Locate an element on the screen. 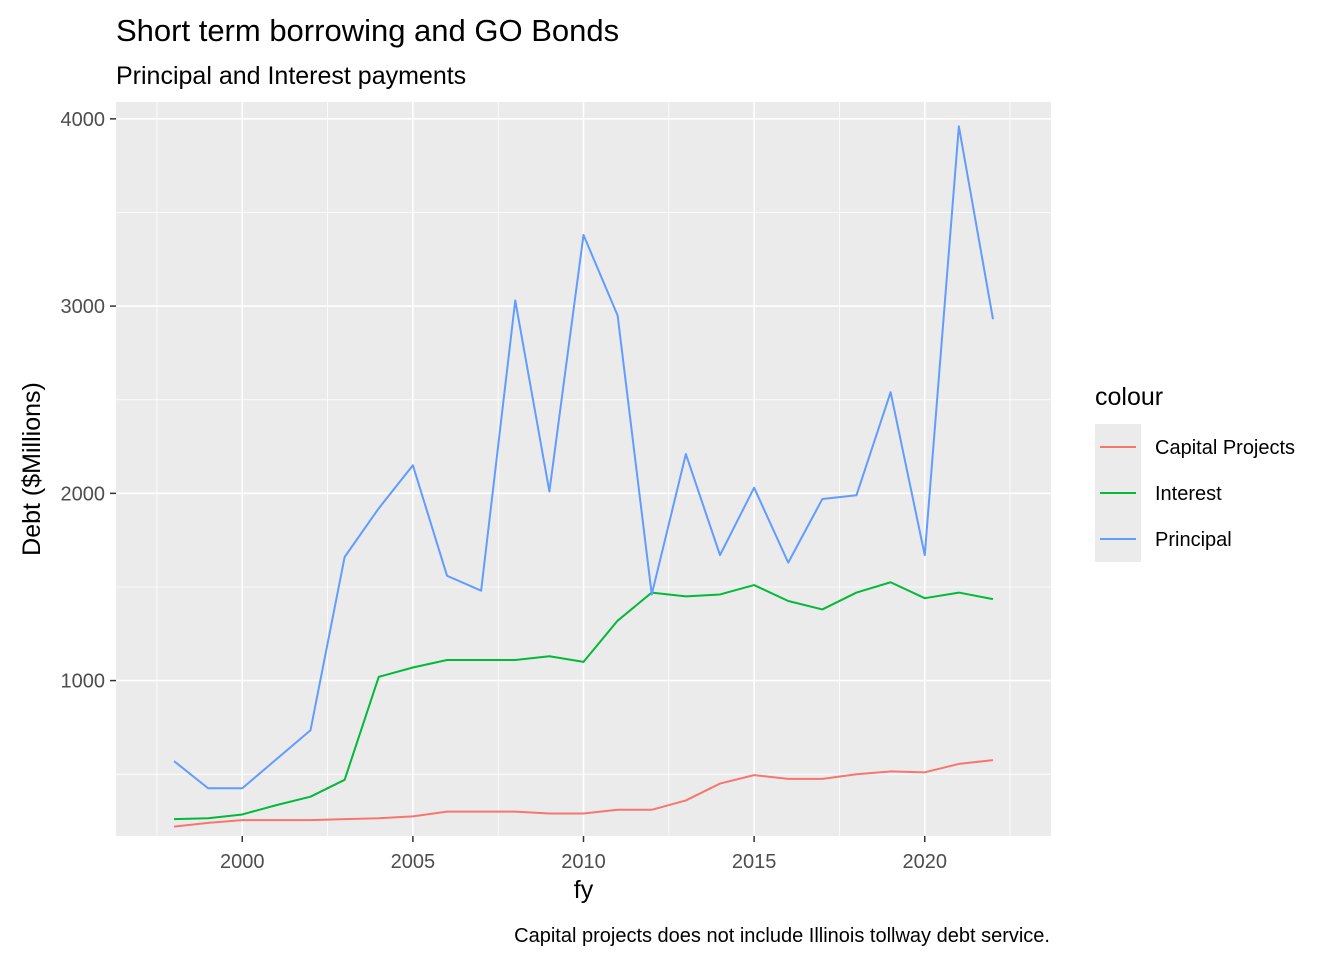 This screenshot has width=1344, height=960. legend-item-capital-projects: Capital Projects is located at coordinates (1195, 447).